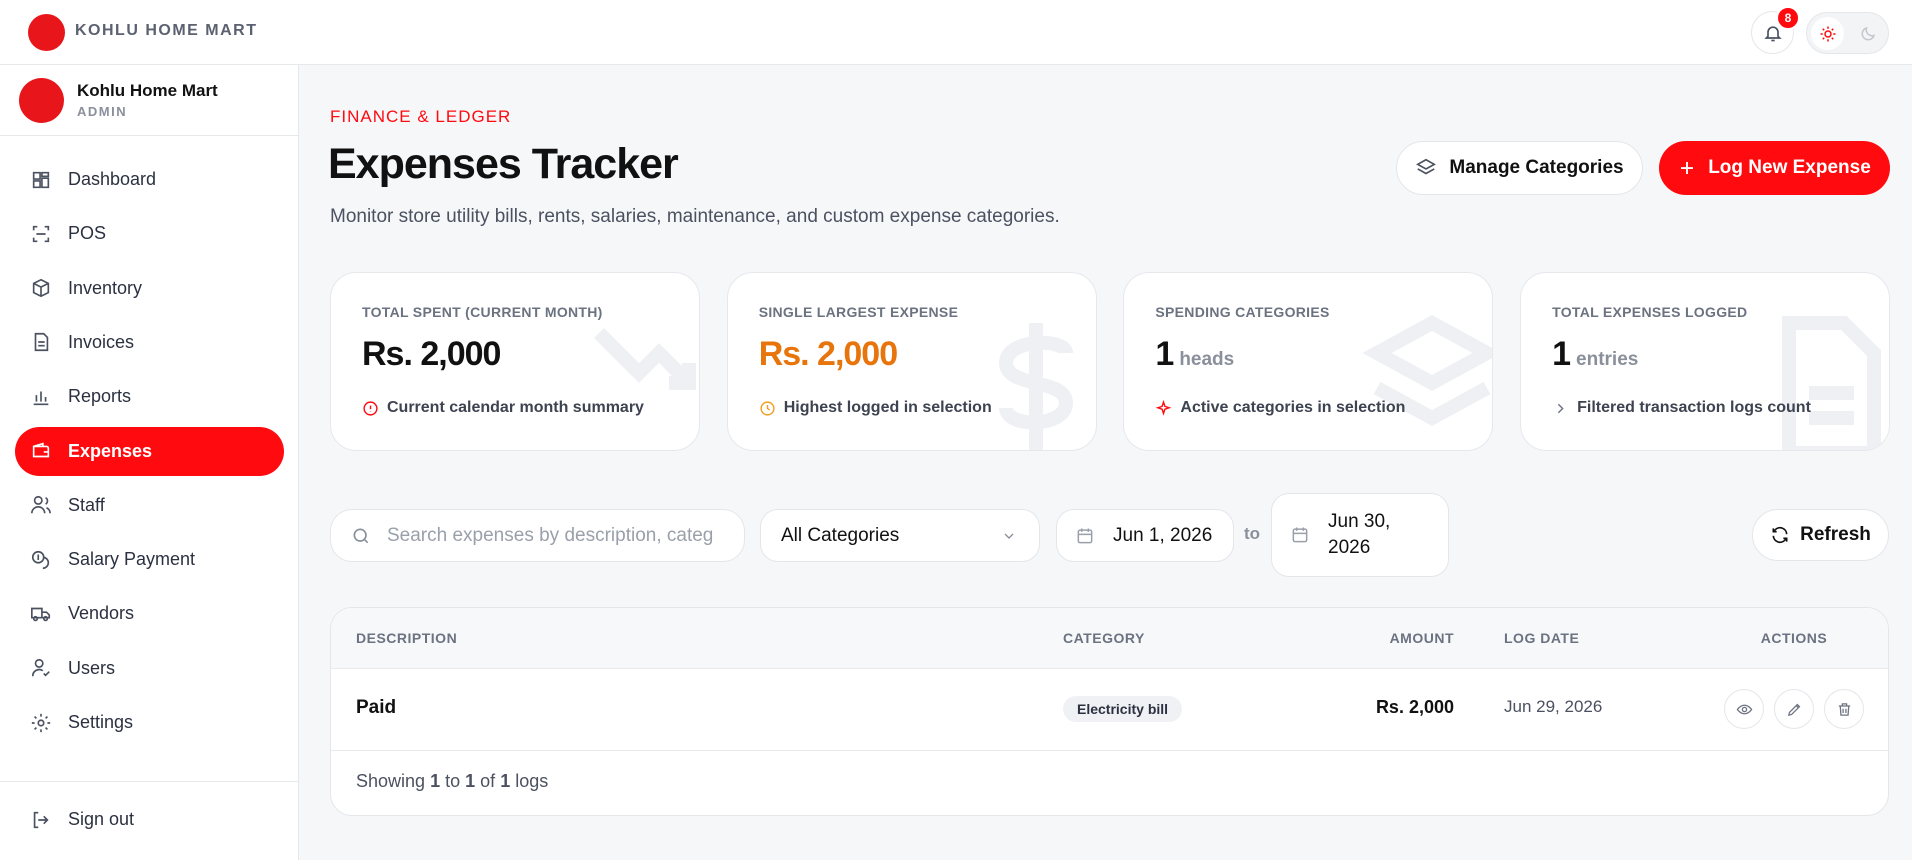 Image resolution: width=1912 pixels, height=860 pixels. What do you see at coordinates (101, 819) in the screenshot?
I see `sign-out-label: Sign out` at bounding box center [101, 819].